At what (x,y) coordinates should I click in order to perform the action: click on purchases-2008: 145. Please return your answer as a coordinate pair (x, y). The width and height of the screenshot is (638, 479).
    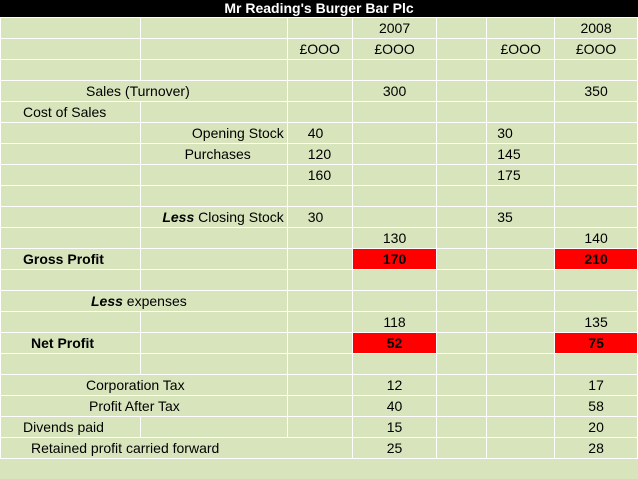
    Looking at the image, I should click on (521, 154).